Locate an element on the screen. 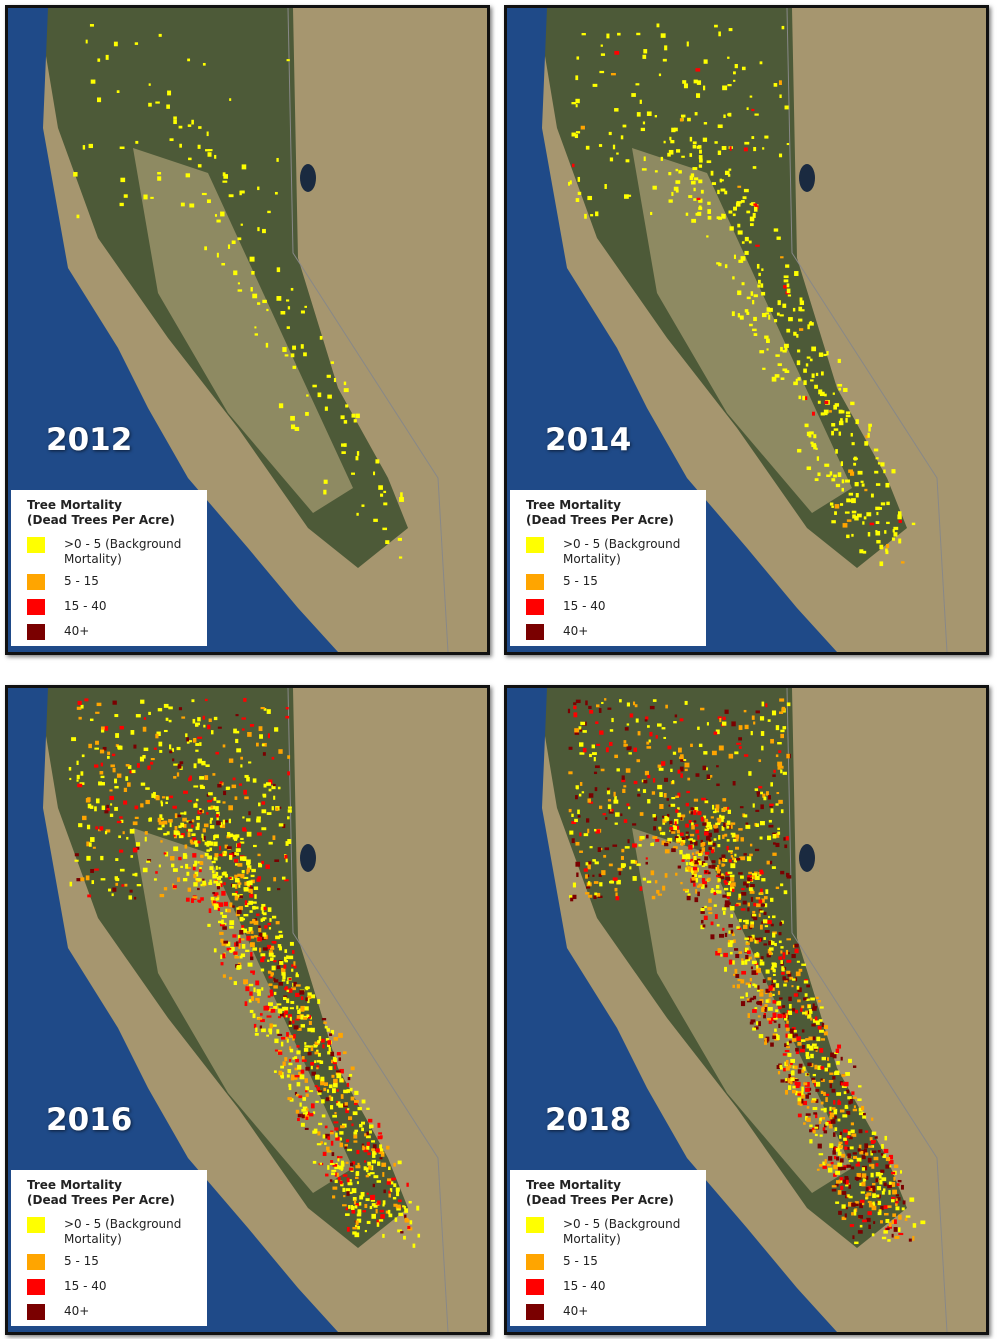 The width and height of the screenshot is (1000, 1339). central-valley is located at coordinates (742, 330).